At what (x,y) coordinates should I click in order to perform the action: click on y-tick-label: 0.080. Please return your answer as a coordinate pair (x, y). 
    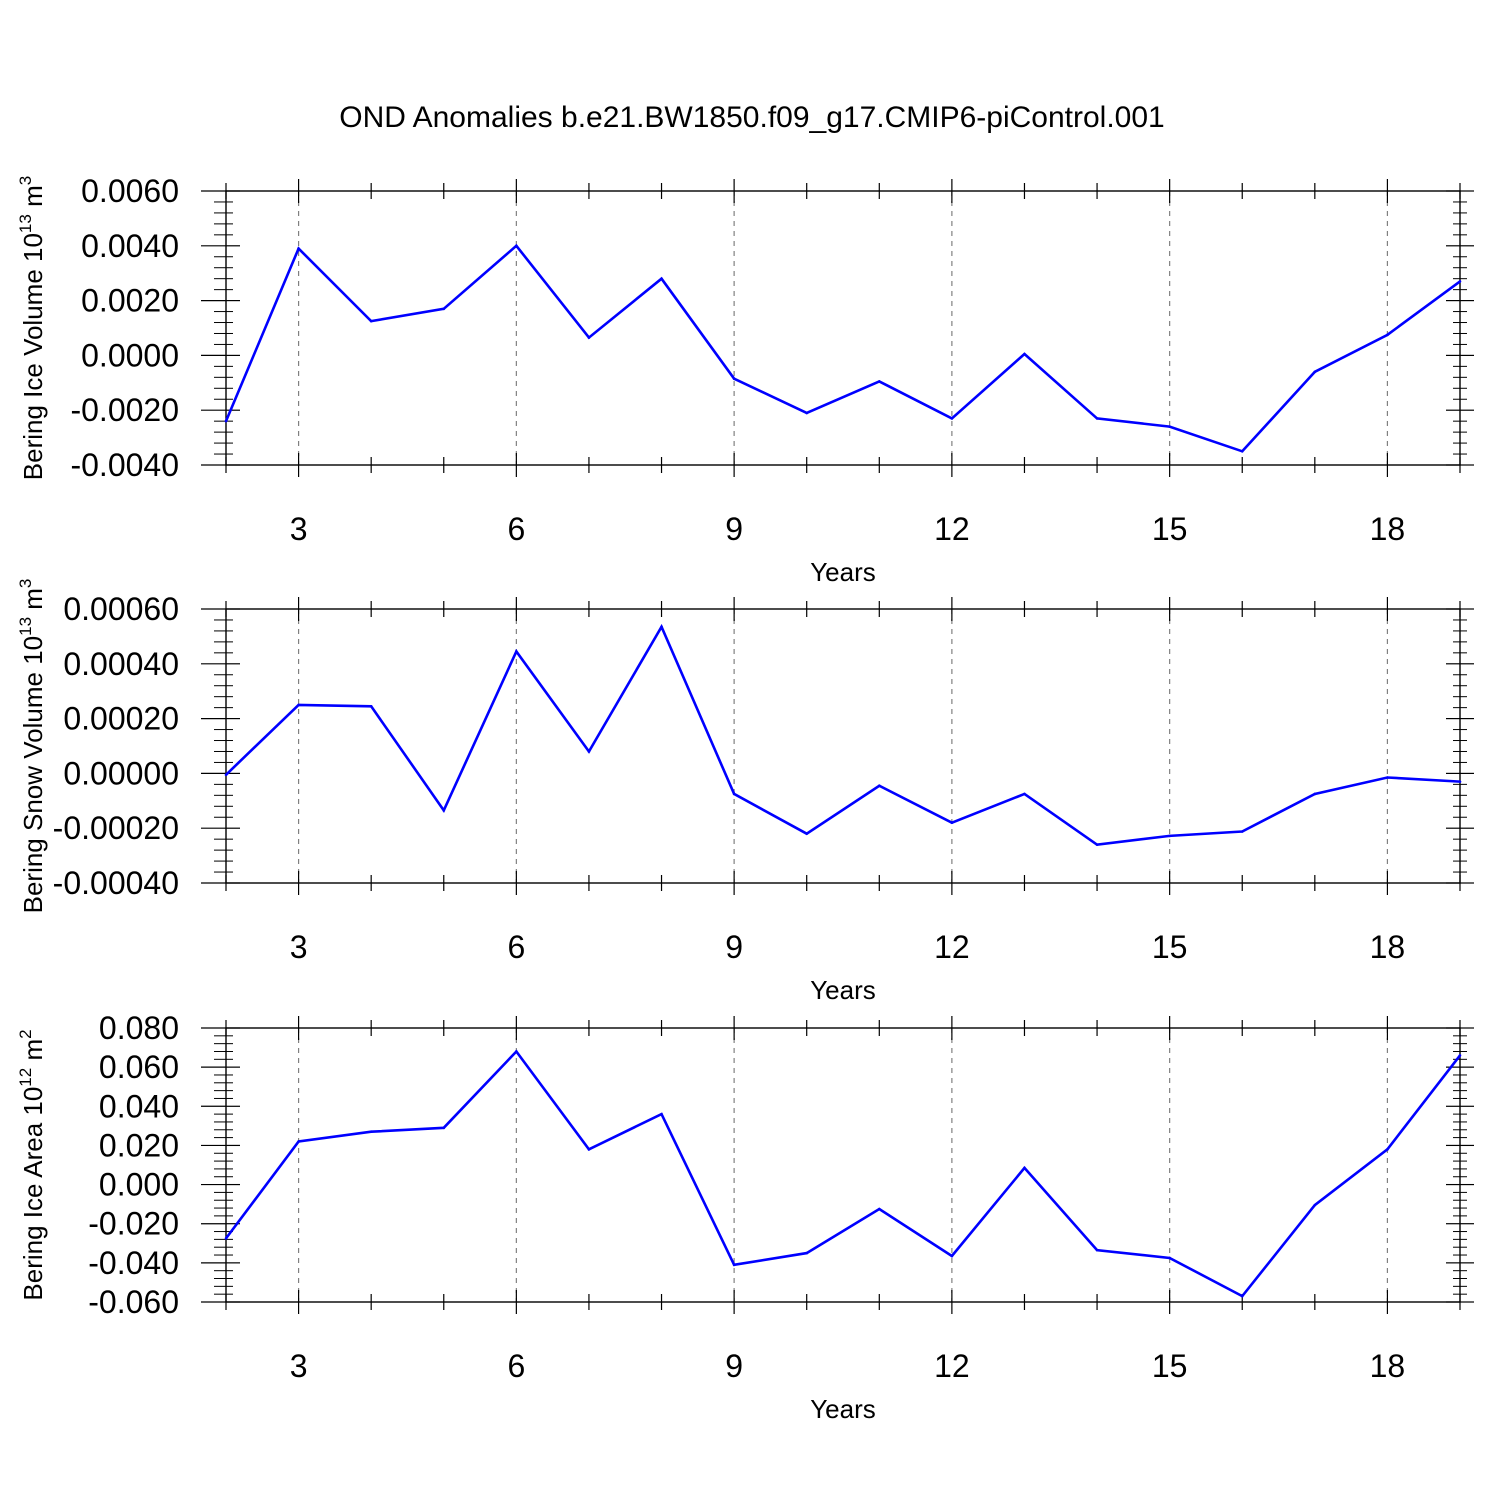
    Looking at the image, I should click on (139, 1028).